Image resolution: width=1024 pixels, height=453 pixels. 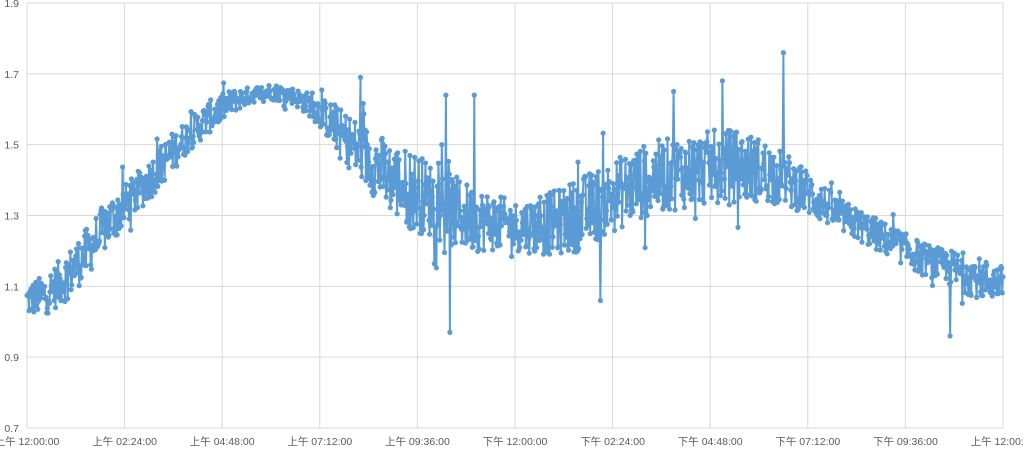 I want to click on y-tick-label: 1.5, so click(x=11, y=146).